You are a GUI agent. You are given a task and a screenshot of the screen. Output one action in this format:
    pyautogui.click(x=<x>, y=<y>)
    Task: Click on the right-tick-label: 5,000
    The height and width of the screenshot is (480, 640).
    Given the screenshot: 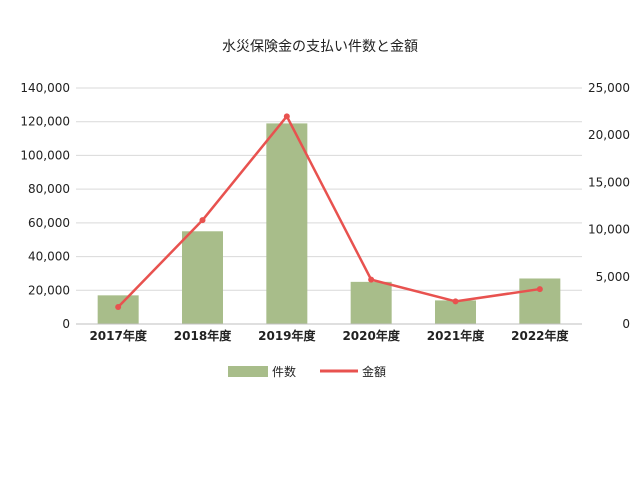 What is the action you would take?
    pyautogui.click(x=613, y=277)
    